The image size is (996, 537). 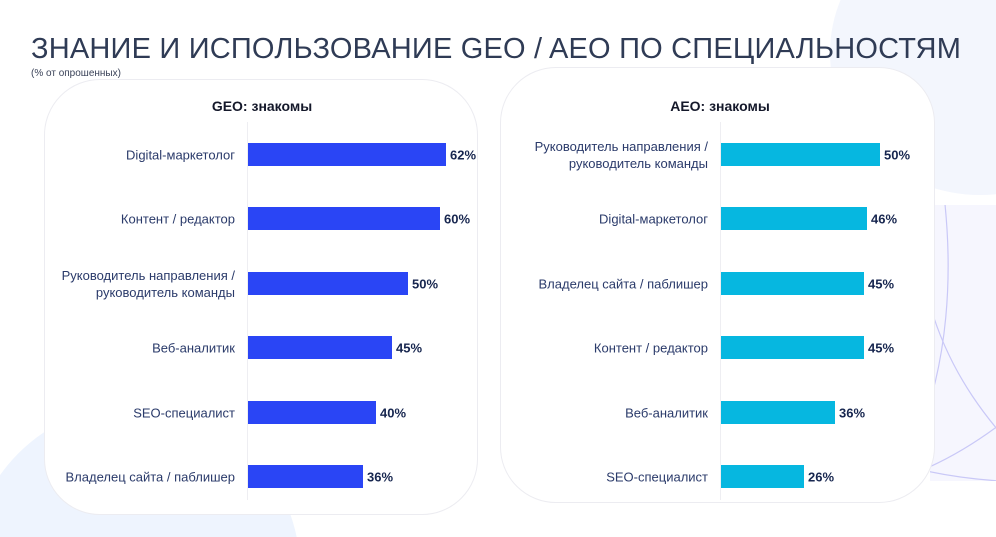 I want to click on bar-row: Digital-маркетолог 62%, so click(x=498, y=154).